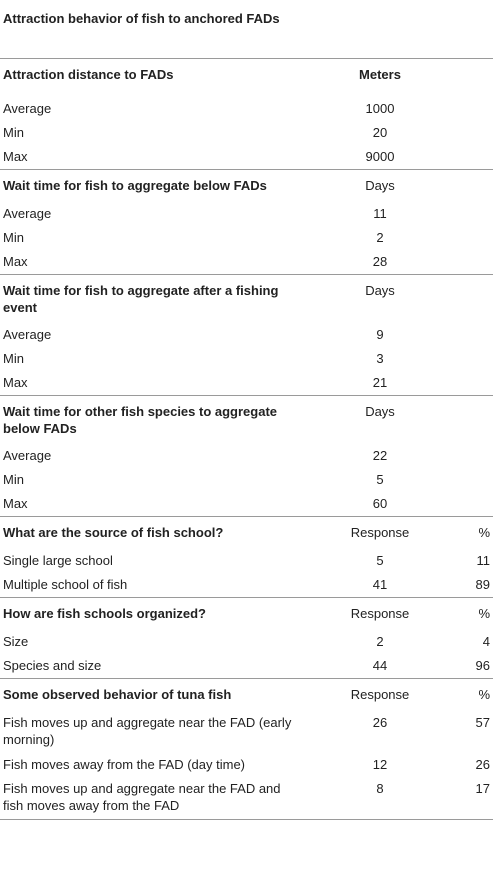 The width and height of the screenshot is (493, 872). What do you see at coordinates (380, 665) in the screenshot?
I see `row-col1-value: 44` at bounding box center [380, 665].